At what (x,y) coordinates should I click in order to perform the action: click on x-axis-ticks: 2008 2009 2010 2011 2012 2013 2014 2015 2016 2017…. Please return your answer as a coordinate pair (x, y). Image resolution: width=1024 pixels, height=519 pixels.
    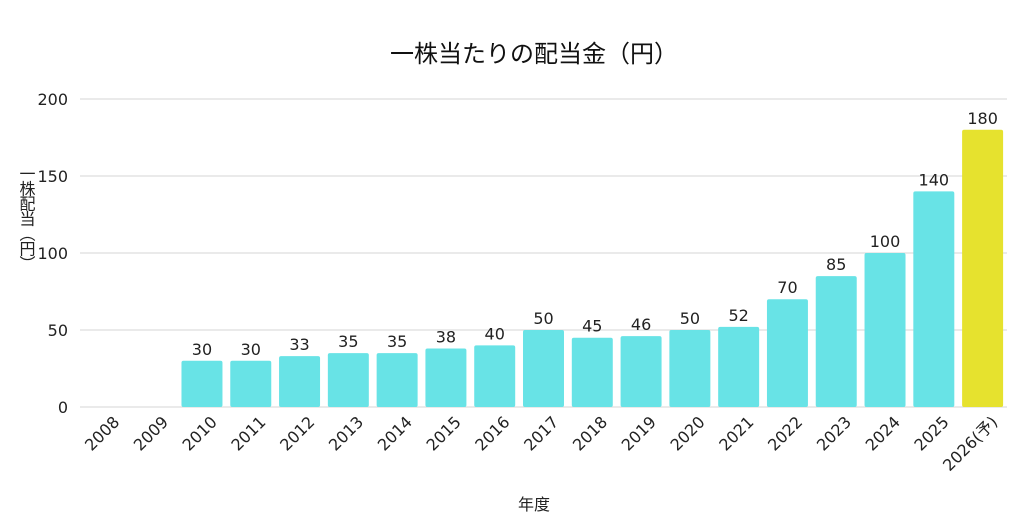
    Looking at the image, I should click on (541, 443).